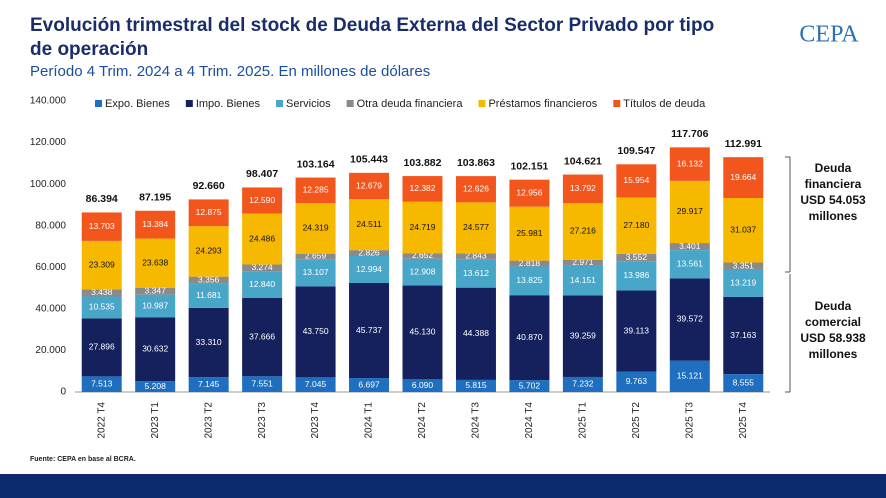 This screenshot has height=498, width=886. I want to click on value-label: 24.293, so click(209, 251).